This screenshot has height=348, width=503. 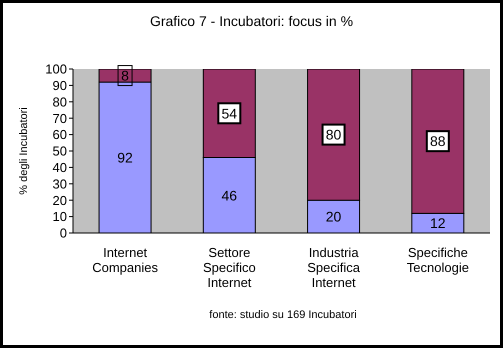 I want to click on data-label: 8, so click(x=125, y=76).